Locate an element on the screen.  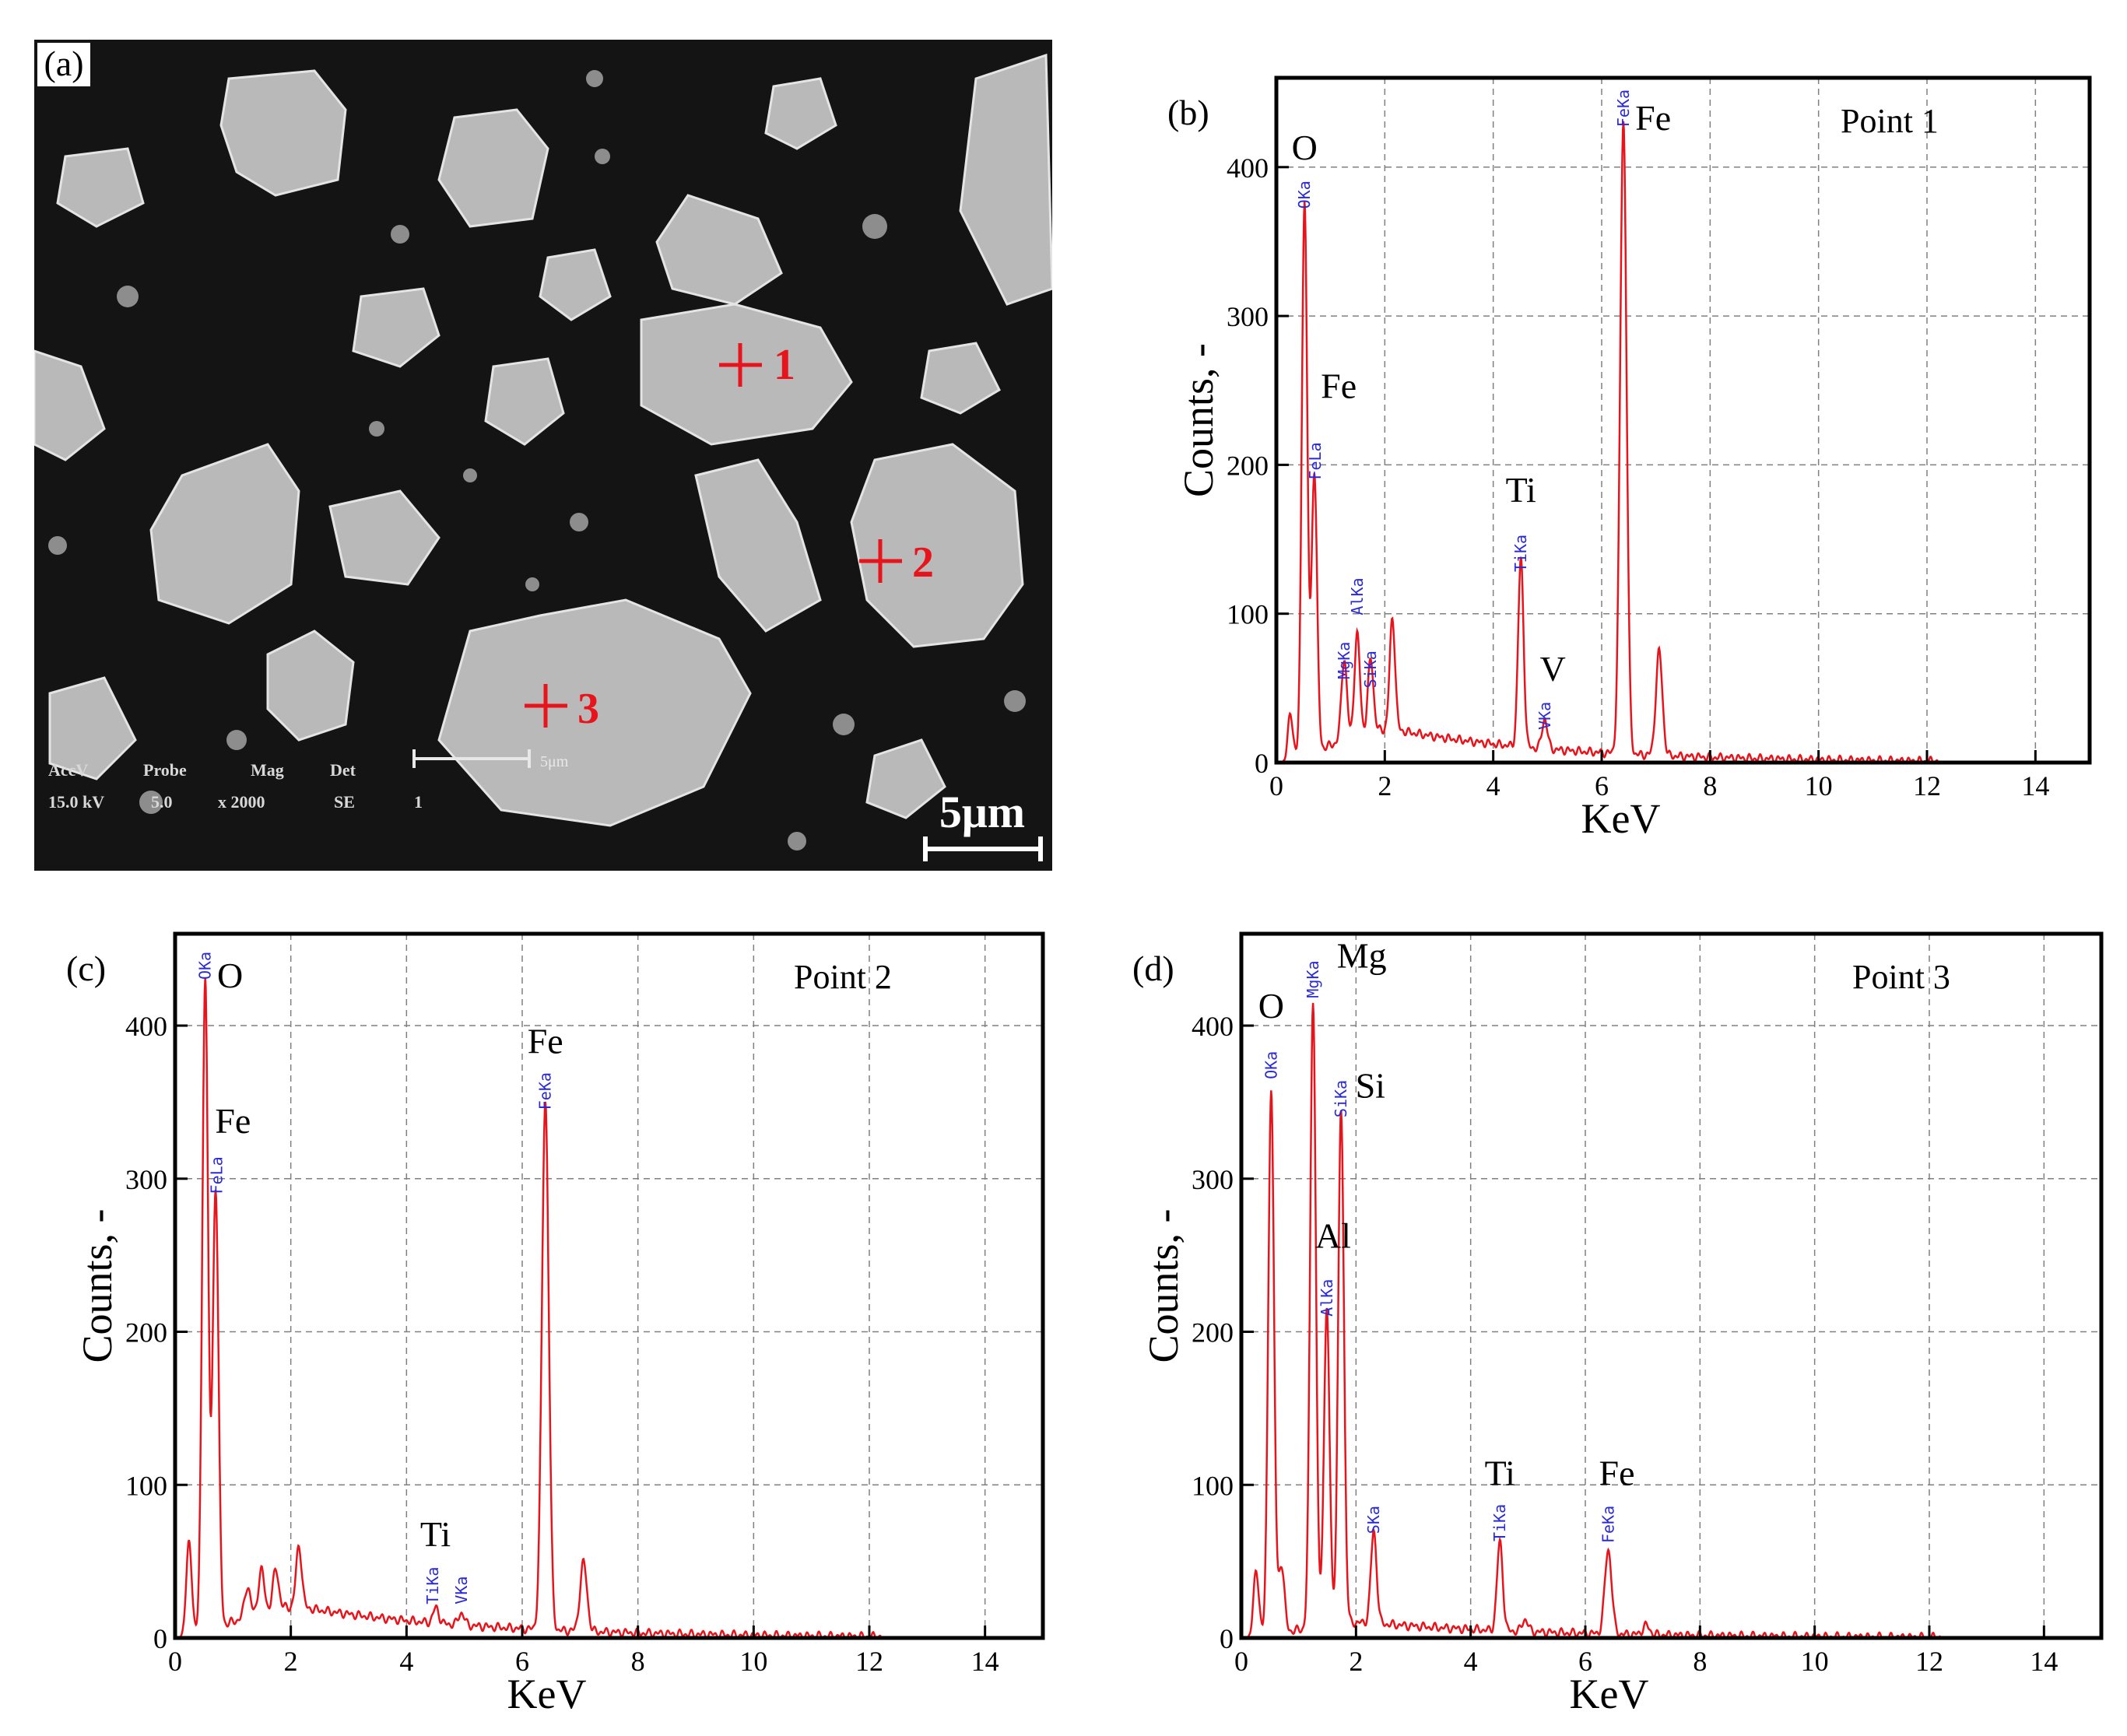
spectrum-line is located at coordinates (1609, 442).